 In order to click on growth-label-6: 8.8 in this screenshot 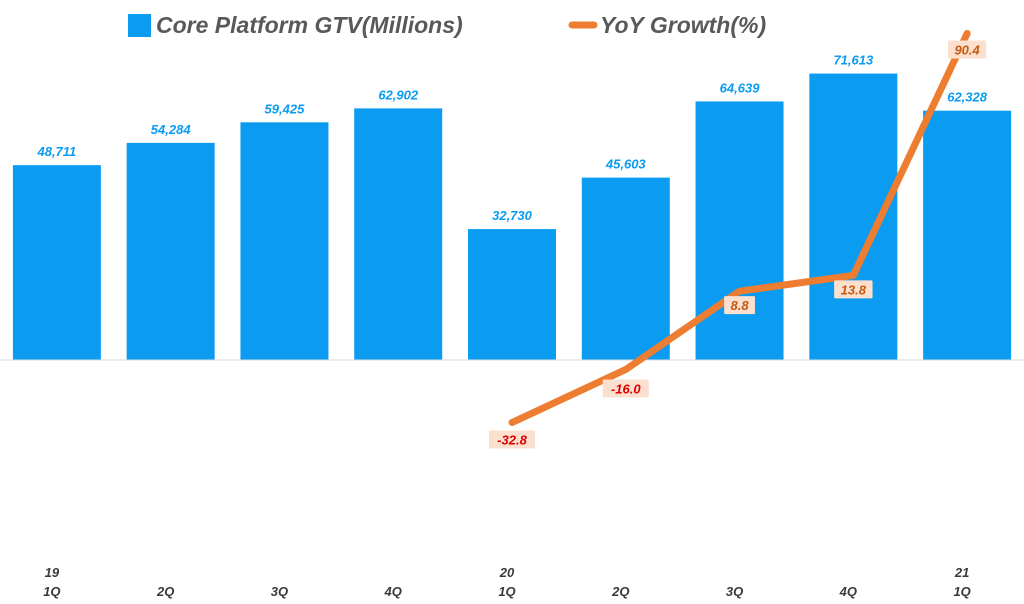, I will do `click(740, 305)`.